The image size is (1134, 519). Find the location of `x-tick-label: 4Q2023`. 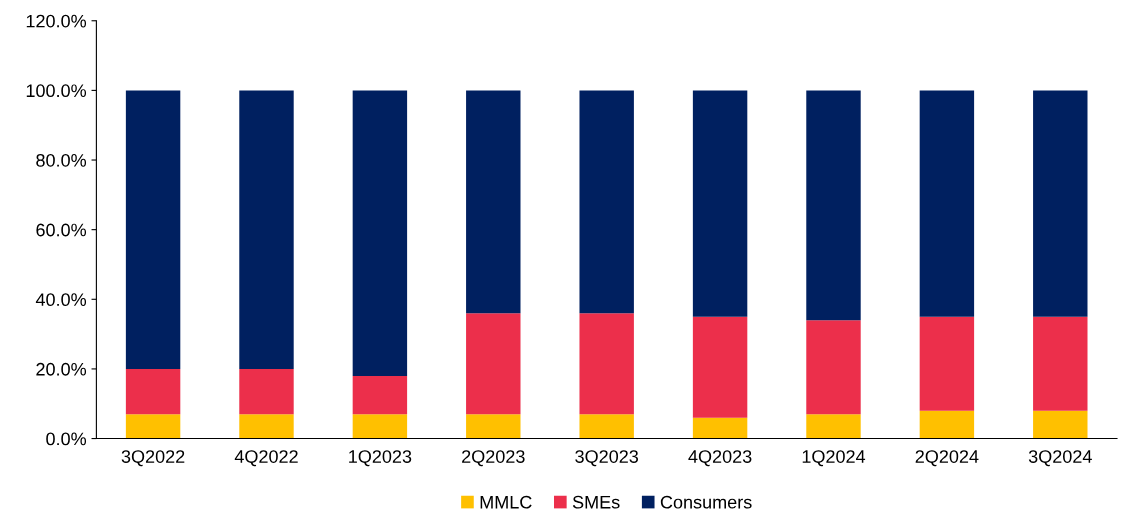

x-tick-label: 4Q2023 is located at coordinates (720, 458).